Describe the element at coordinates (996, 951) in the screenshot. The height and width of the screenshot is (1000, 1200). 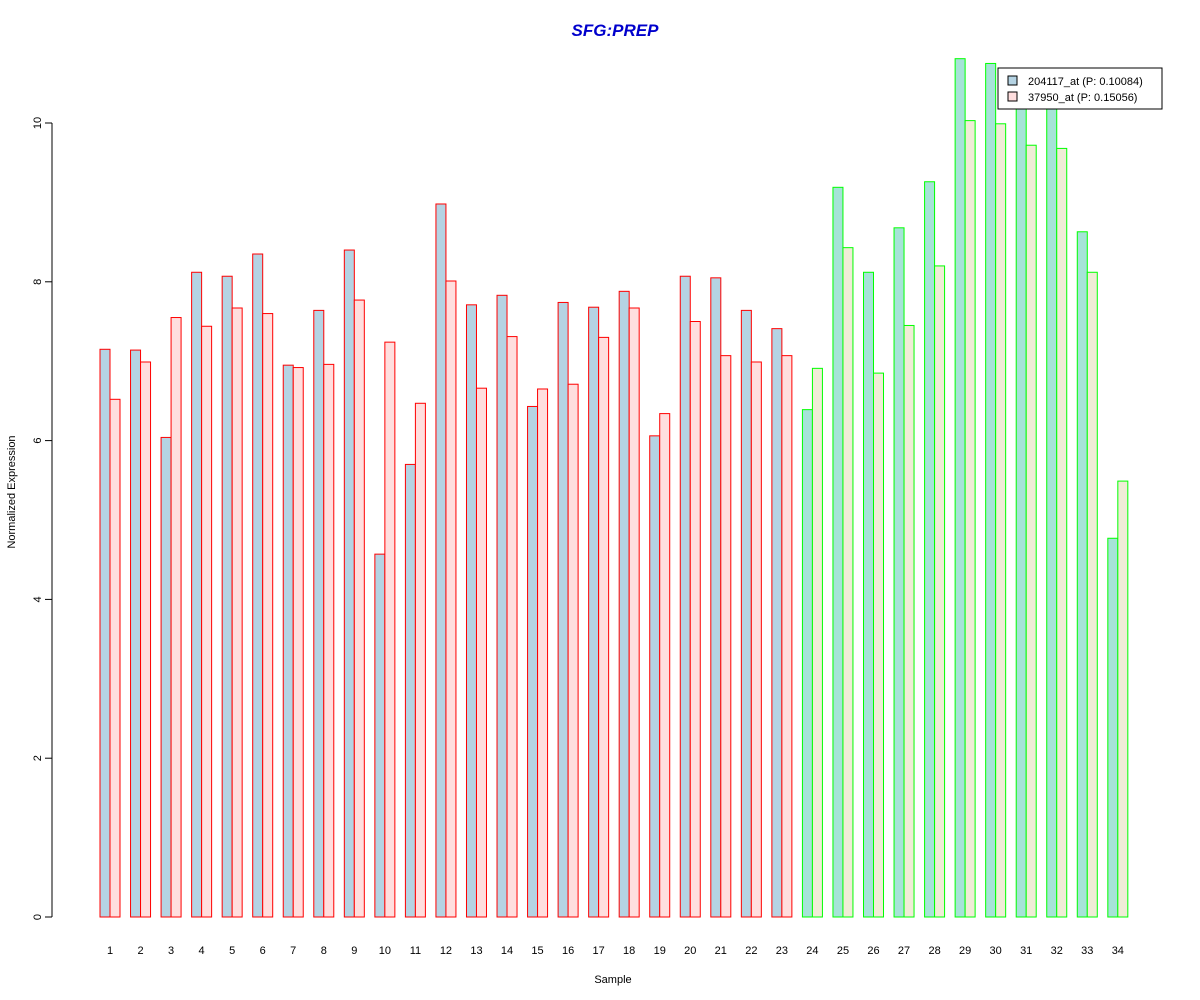
I see `x-tick-label: 30` at that location.